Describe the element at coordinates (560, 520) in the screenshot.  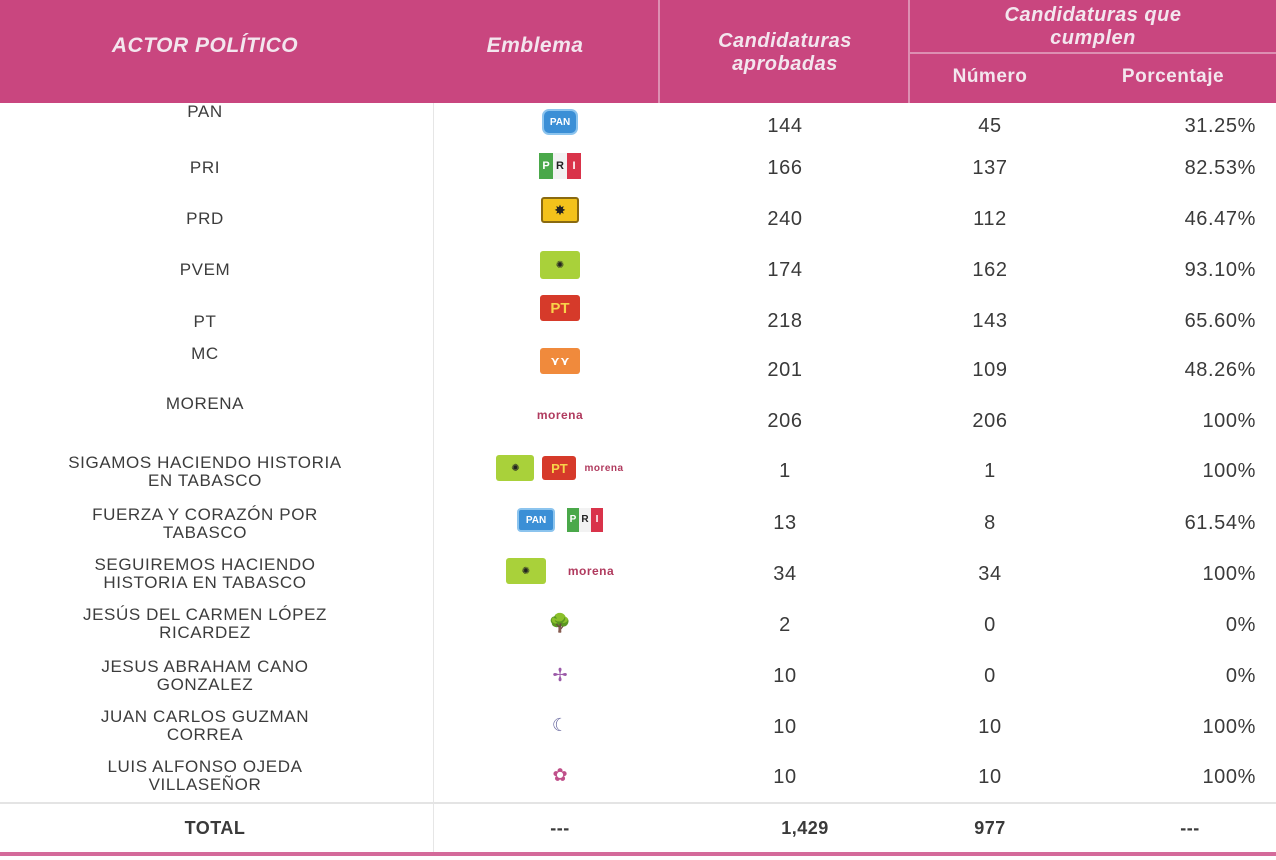
I see `emblem-cell: PAN P R I` at that location.